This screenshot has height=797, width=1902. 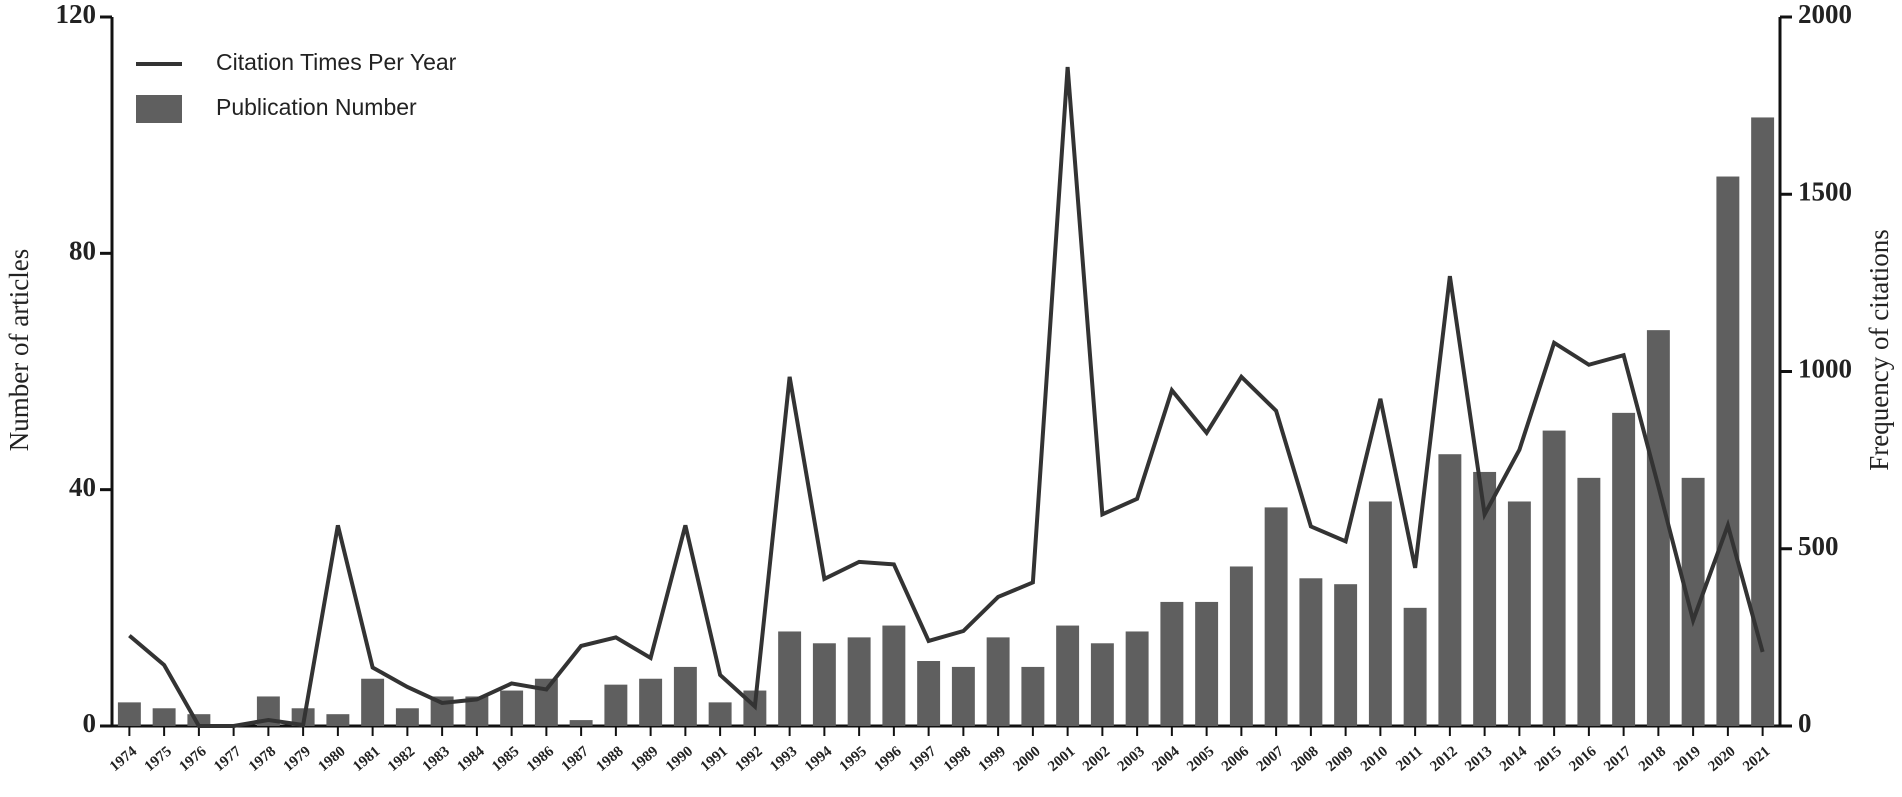 I want to click on y2-axis-title: Frequency of citations, so click(x=1879, y=349).